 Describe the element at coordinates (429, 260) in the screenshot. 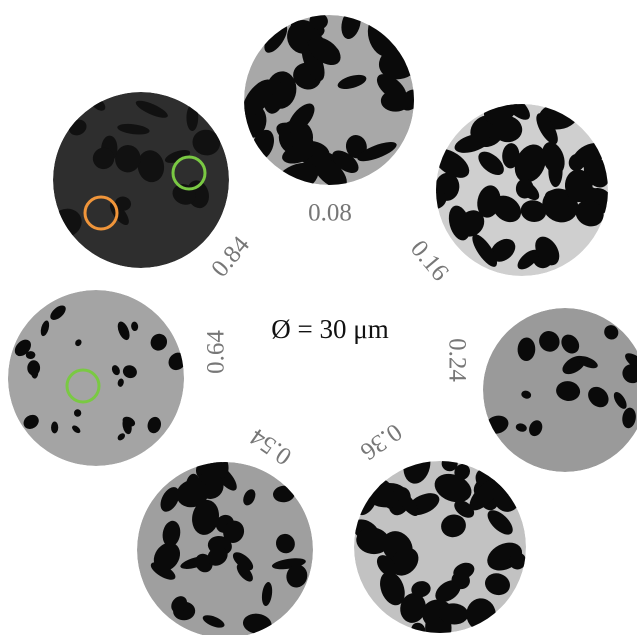

I see `sample-label: 0.16` at that location.